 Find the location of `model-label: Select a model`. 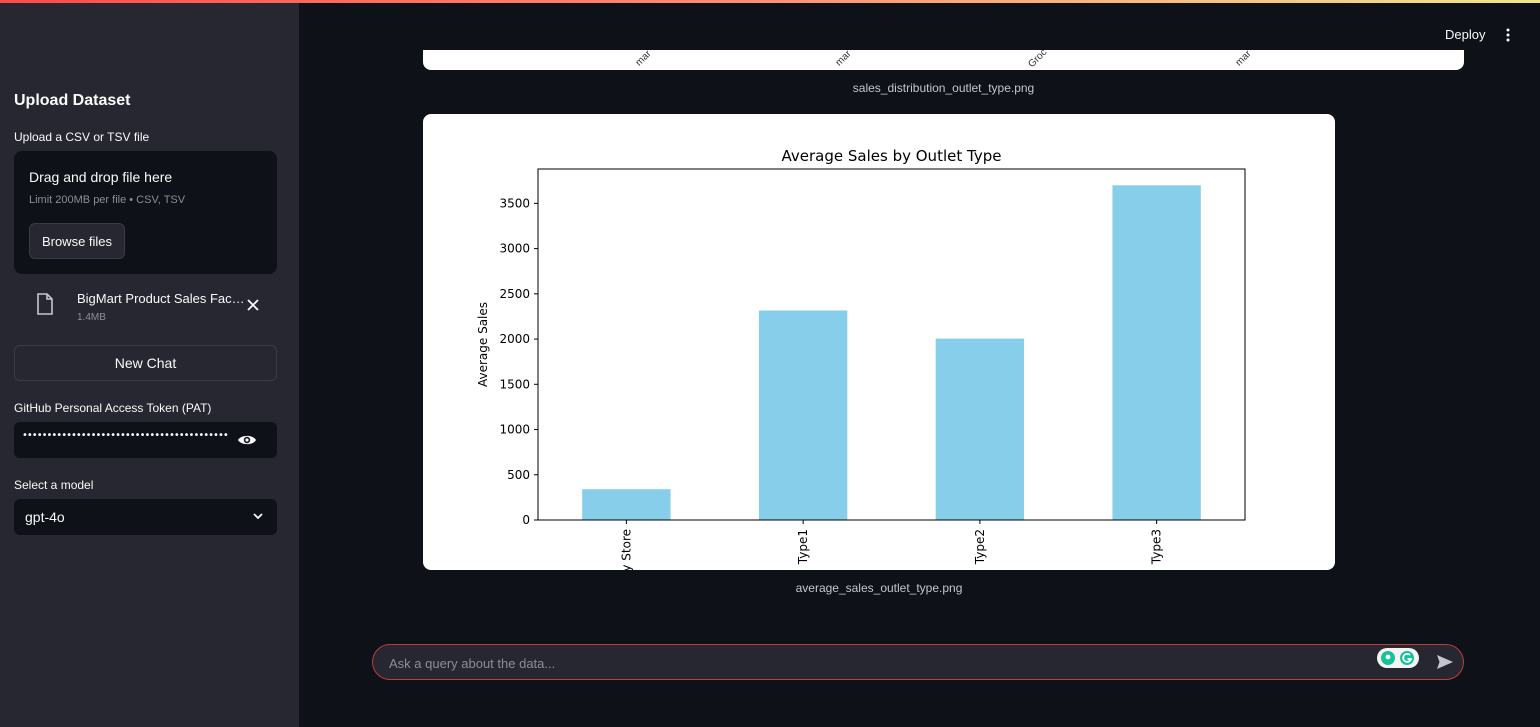

model-label: Select a model is located at coordinates (54, 485).